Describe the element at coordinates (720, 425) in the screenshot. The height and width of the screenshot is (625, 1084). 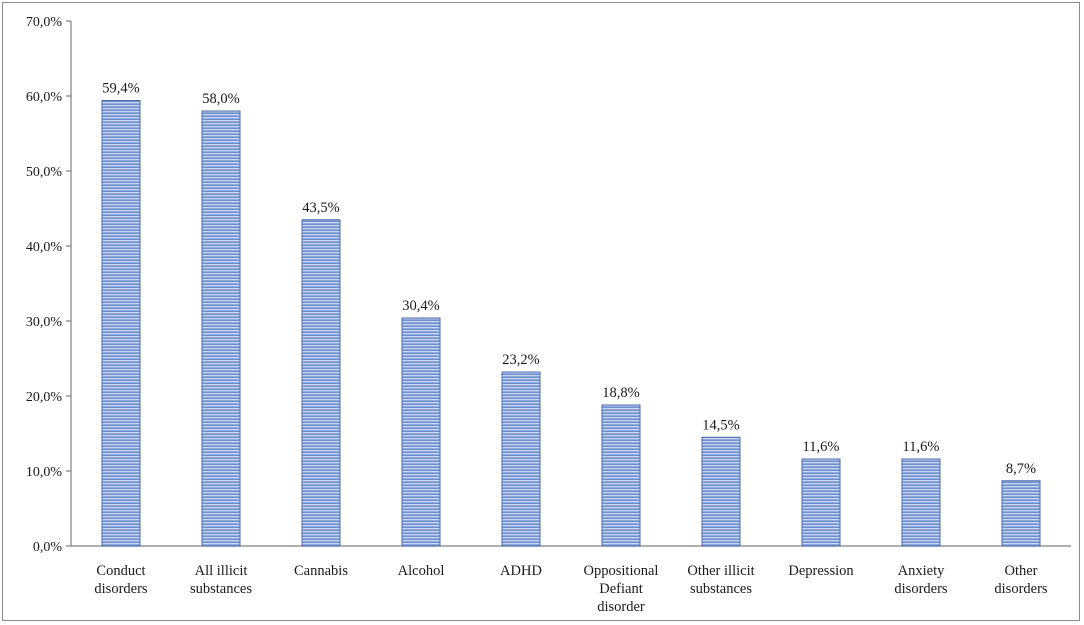
I see `data-label: 14,5%` at that location.